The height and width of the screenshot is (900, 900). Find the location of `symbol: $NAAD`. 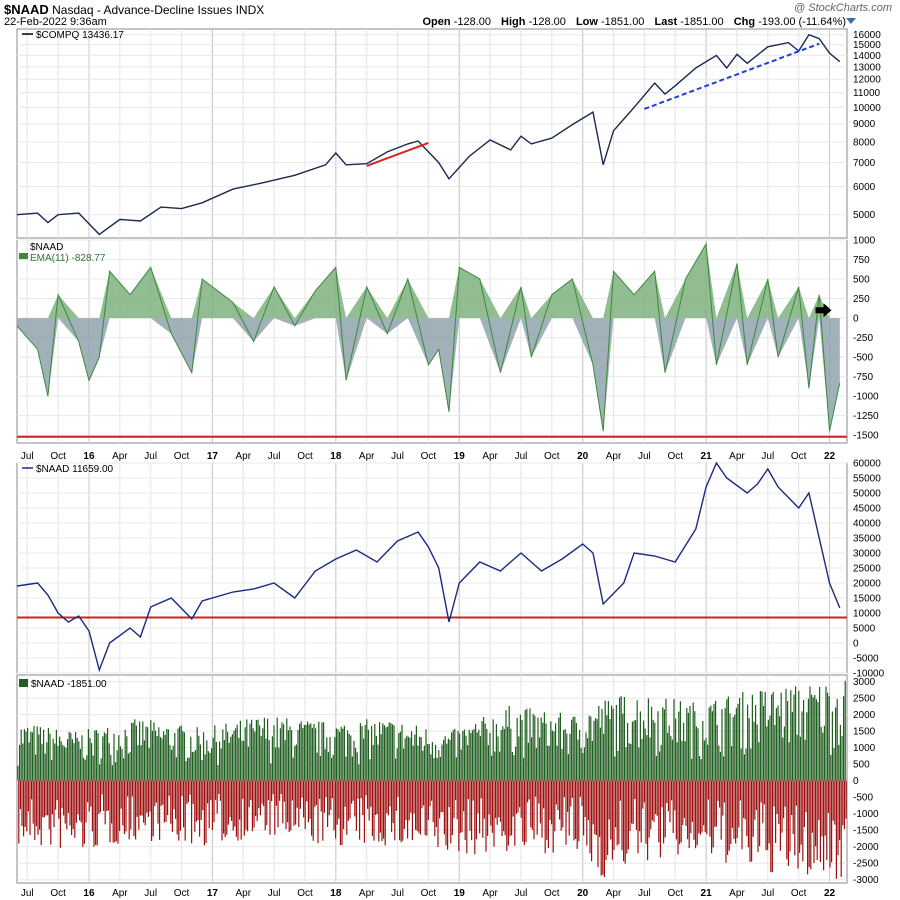

symbol: $NAAD is located at coordinates (26, 9).